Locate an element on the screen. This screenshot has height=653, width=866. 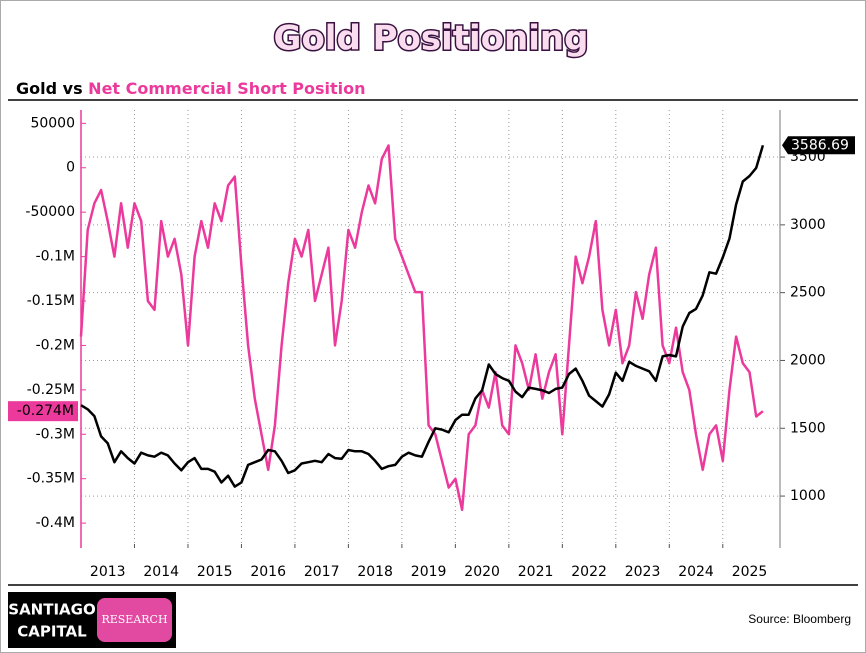
y2-tick-label: 1500 is located at coordinates (808, 428).